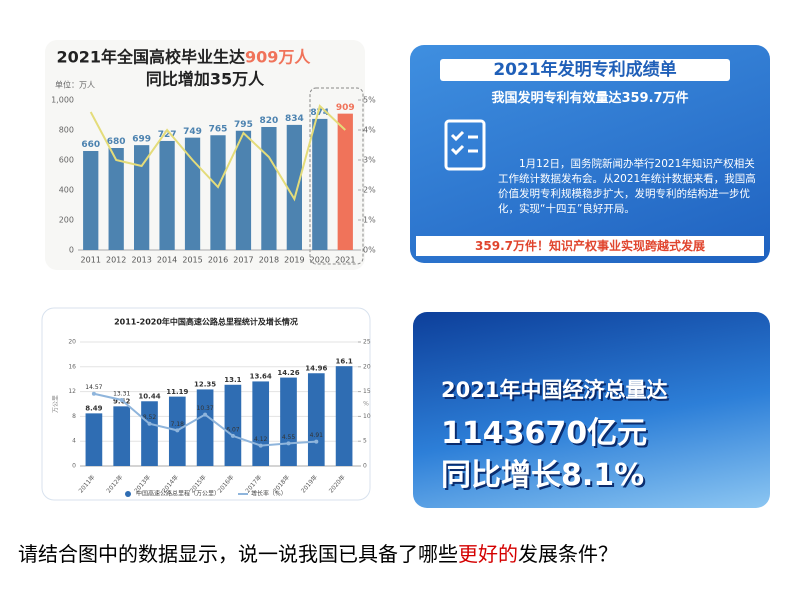 The width and height of the screenshot is (794, 596). I want to click on x-tick-label: 2011, so click(91, 260).